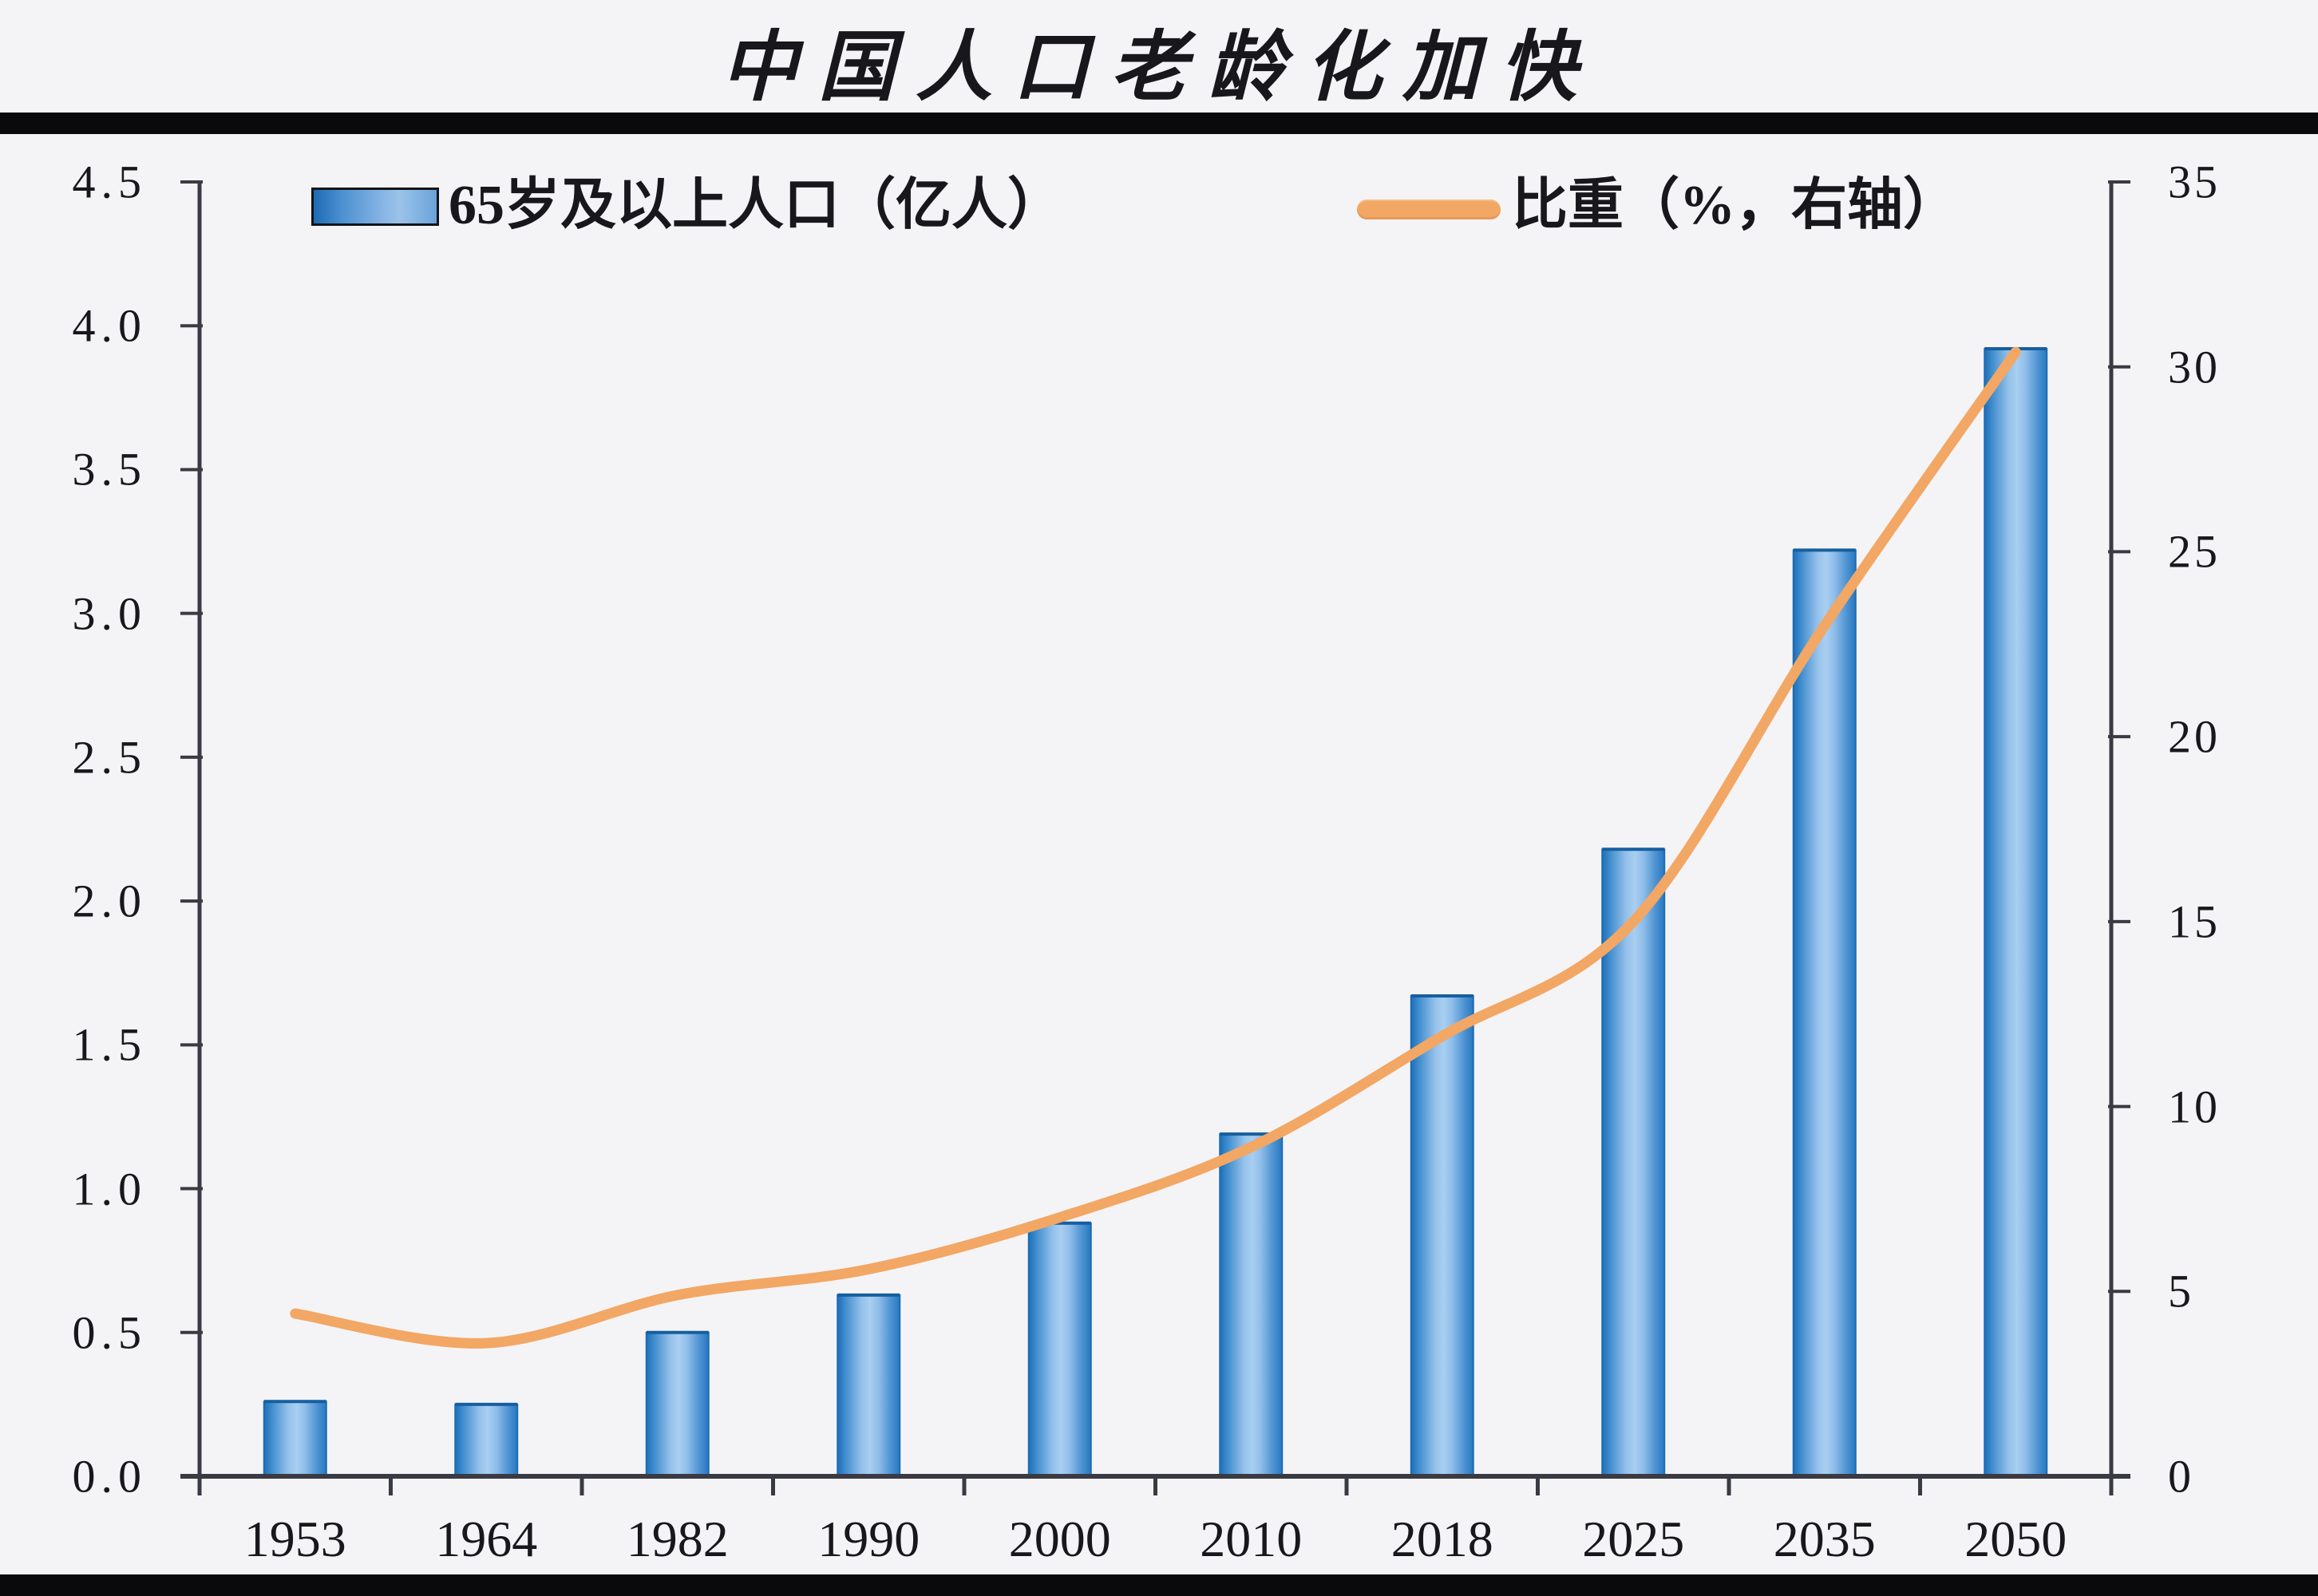 This screenshot has height=1596, width=2318. What do you see at coordinates (1442, 1236) in the screenshot?
I see `bar-2018` at bounding box center [1442, 1236].